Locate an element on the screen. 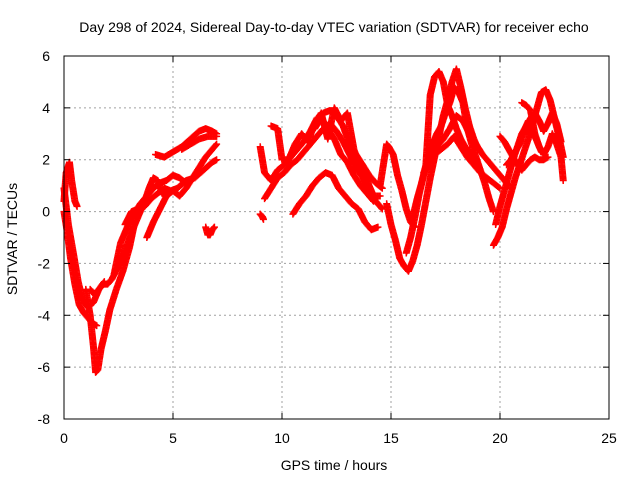 The height and width of the screenshot is (480, 640). x-tick-label: 25 is located at coordinates (609, 438).